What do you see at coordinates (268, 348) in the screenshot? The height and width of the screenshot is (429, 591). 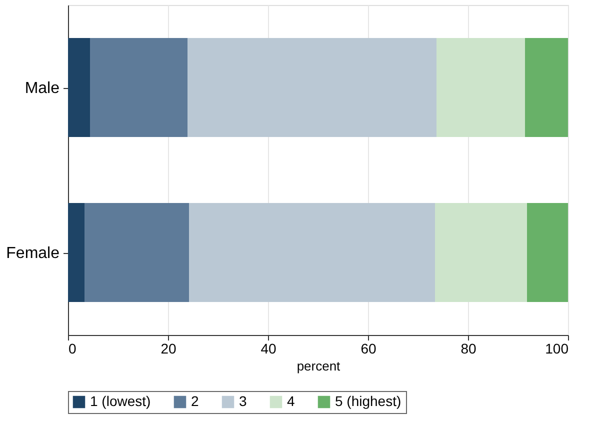 I see `x-tick-label: 40` at bounding box center [268, 348].